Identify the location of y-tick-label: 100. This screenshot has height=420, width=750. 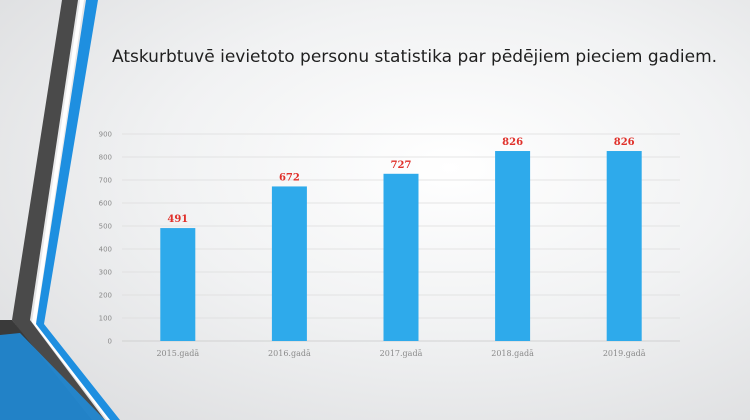
(105, 319).